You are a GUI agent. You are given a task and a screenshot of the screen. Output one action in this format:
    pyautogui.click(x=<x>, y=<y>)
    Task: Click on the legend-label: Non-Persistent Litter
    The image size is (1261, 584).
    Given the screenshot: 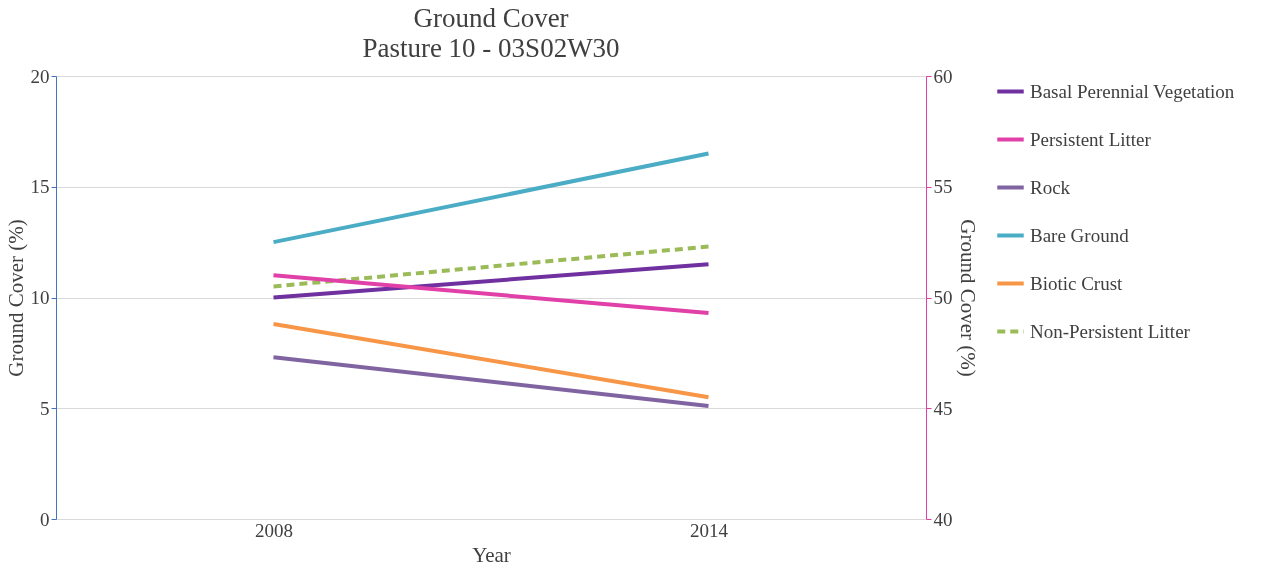 What is the action you would take?
    pyautogui.click(x=1110, y=331)
    